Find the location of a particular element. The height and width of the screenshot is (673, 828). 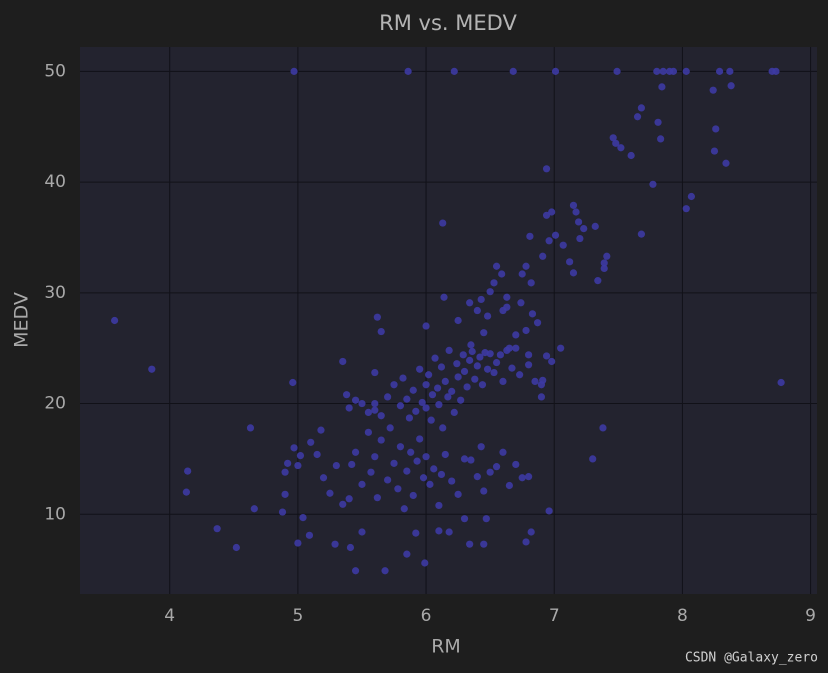

y-axis-title: MEDV is located at coordinates (22, 320).